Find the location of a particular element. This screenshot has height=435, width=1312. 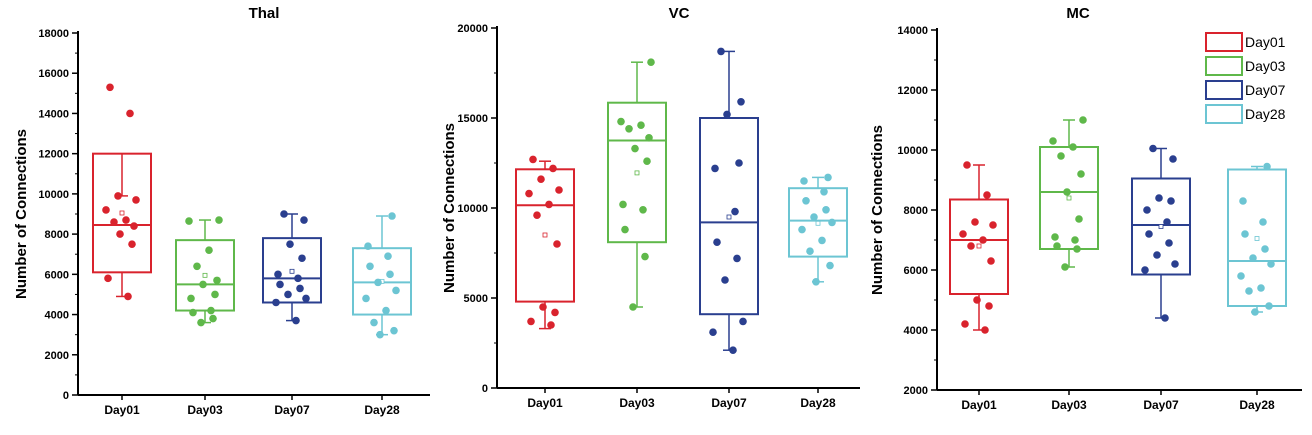

x-tick-label: Day07 is located at coordinates (1161, 405).